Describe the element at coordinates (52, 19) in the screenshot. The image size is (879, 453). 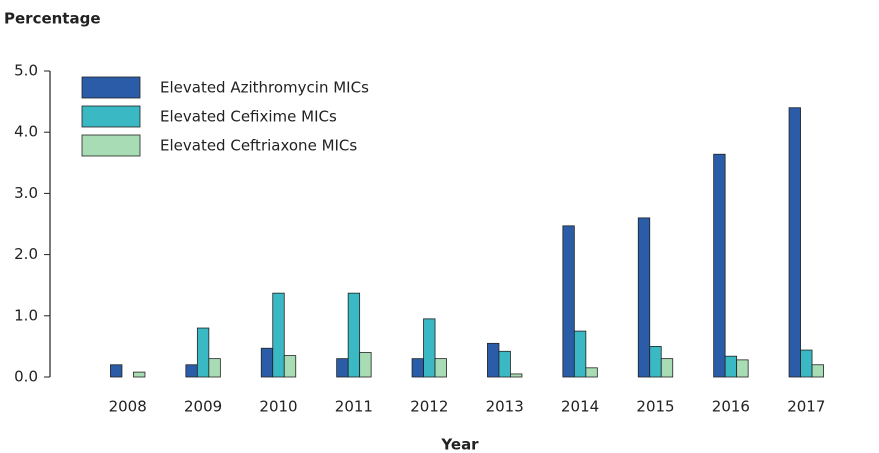
I see `y-axis-title: Percentage` at that location.